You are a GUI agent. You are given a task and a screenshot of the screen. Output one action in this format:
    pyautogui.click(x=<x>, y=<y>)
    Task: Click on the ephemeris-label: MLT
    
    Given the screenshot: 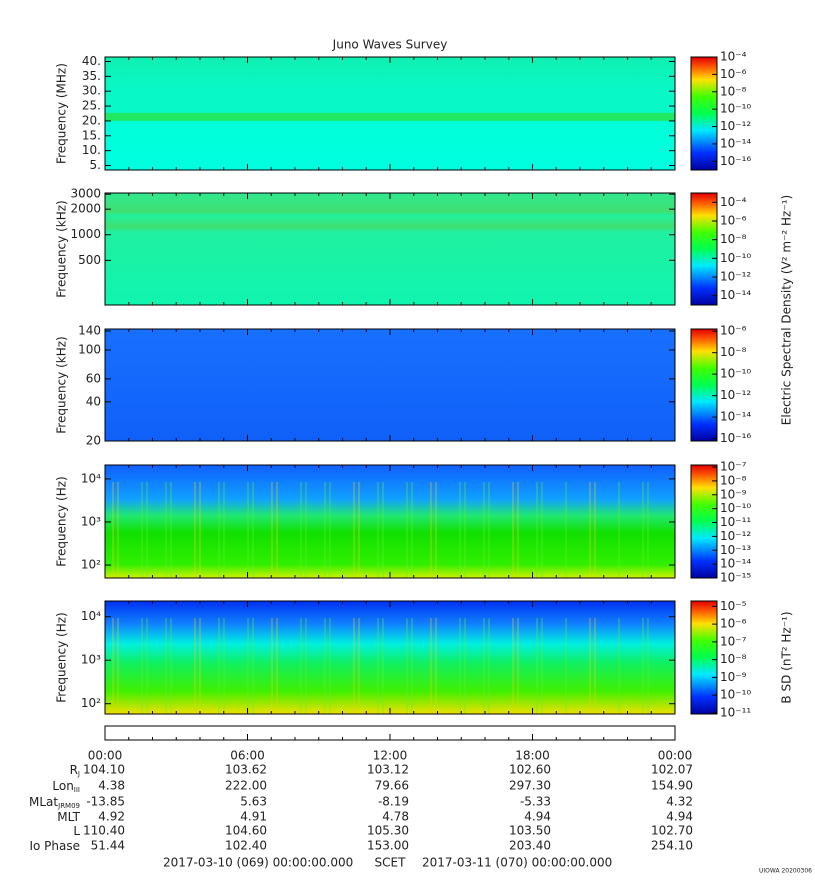 What is the action you would take?
    pyautogui.click(x=68, y=817)
    